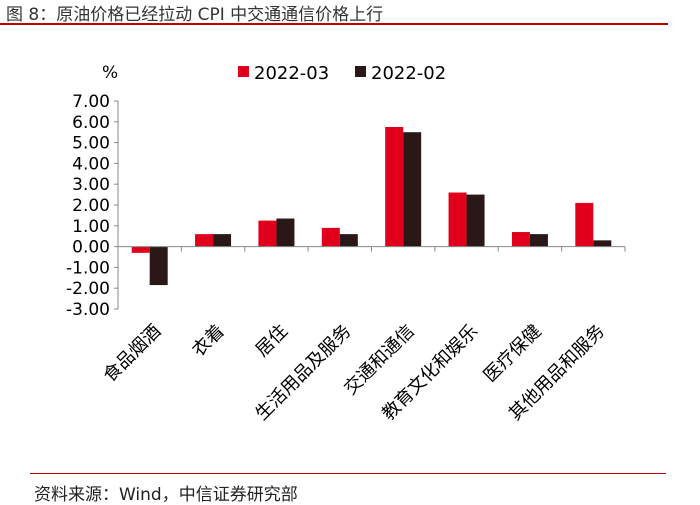 The image size is (700, 505). What do you see at coordinates (158, 266) in the screenshot?
I see `bar-2022-02-食品烟酒` at bounding box center [158, 266].